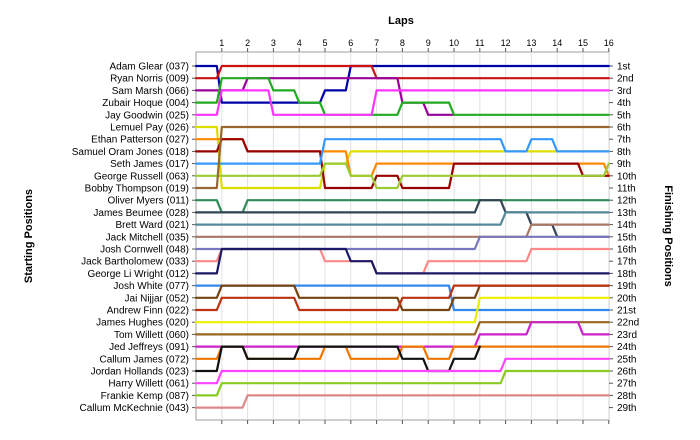 This screenshot has width=700, height=440. Describe the element at coordinates (149, 128) in the screenshot. I see `starting-position-label: Lemuel Pay (026)` at that location.